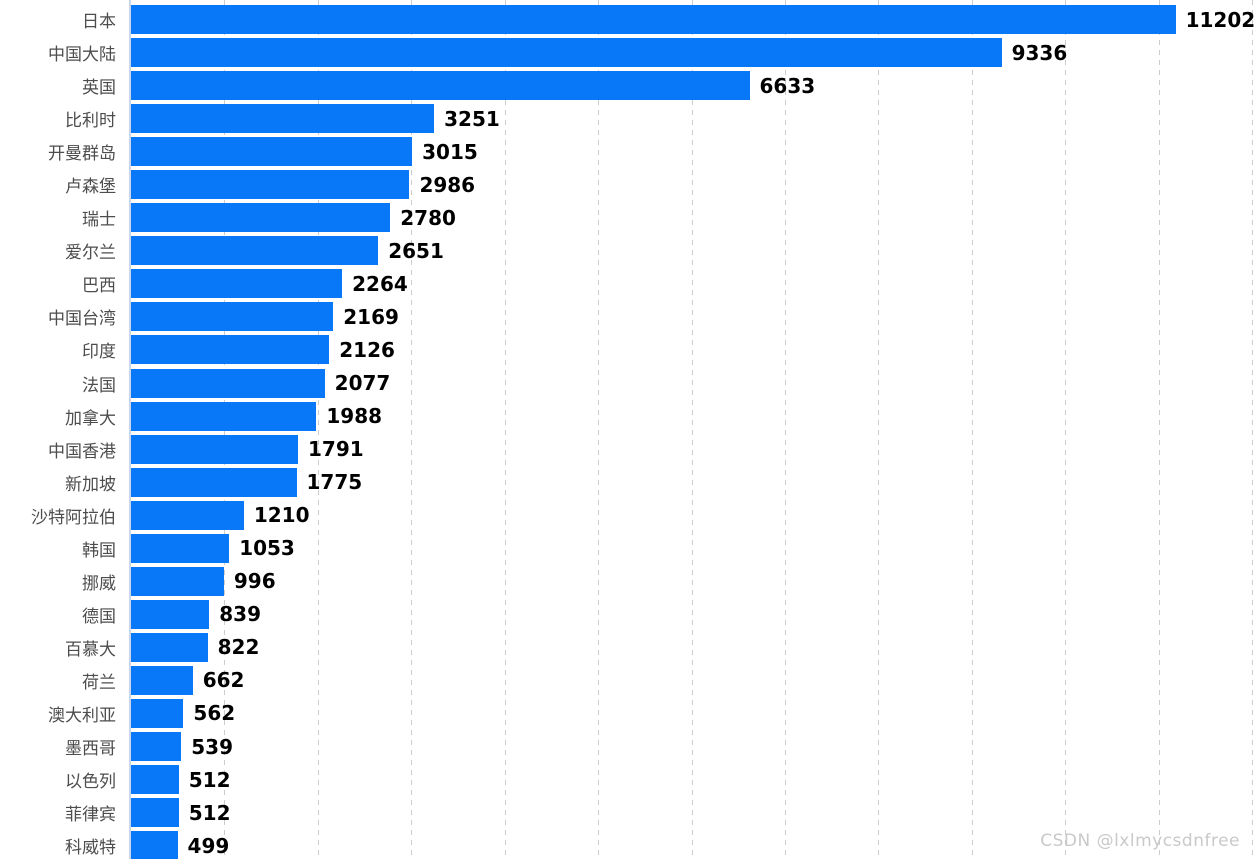 Image resolution: width=1254 pixels, height=859 pixels. Describe the element at coordinates (690, 680) in the screenshot. I see `bar-track: 662` at that location.